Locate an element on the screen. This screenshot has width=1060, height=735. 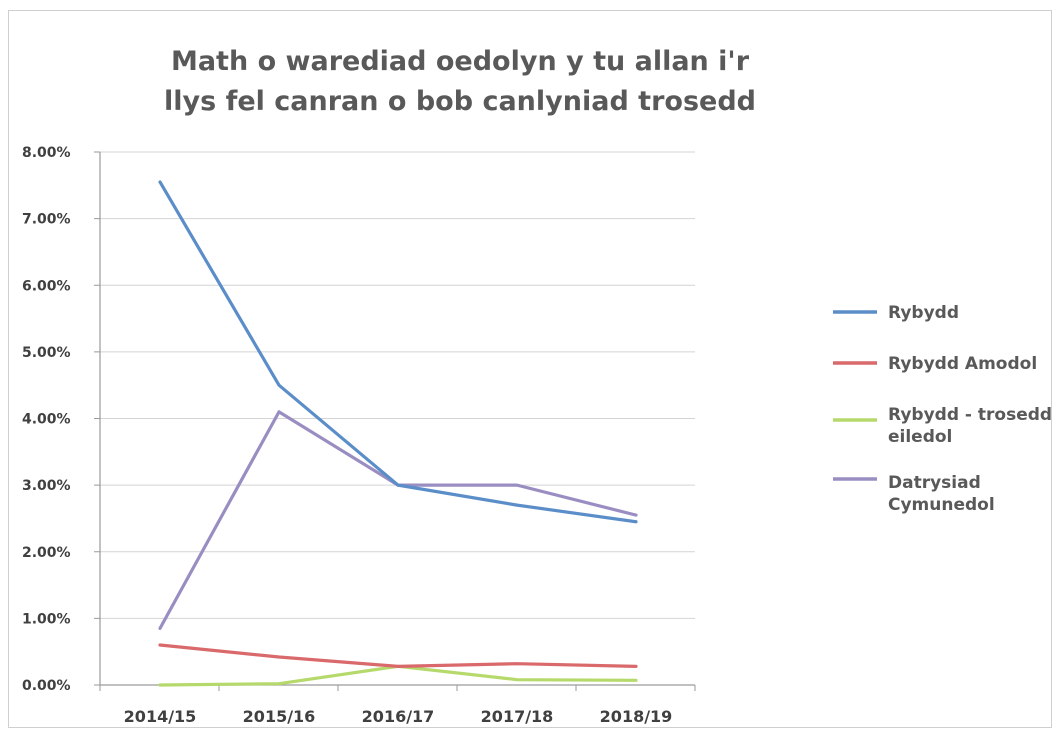
y-tick-label: 0.00% is located at coordinates (46, 686).